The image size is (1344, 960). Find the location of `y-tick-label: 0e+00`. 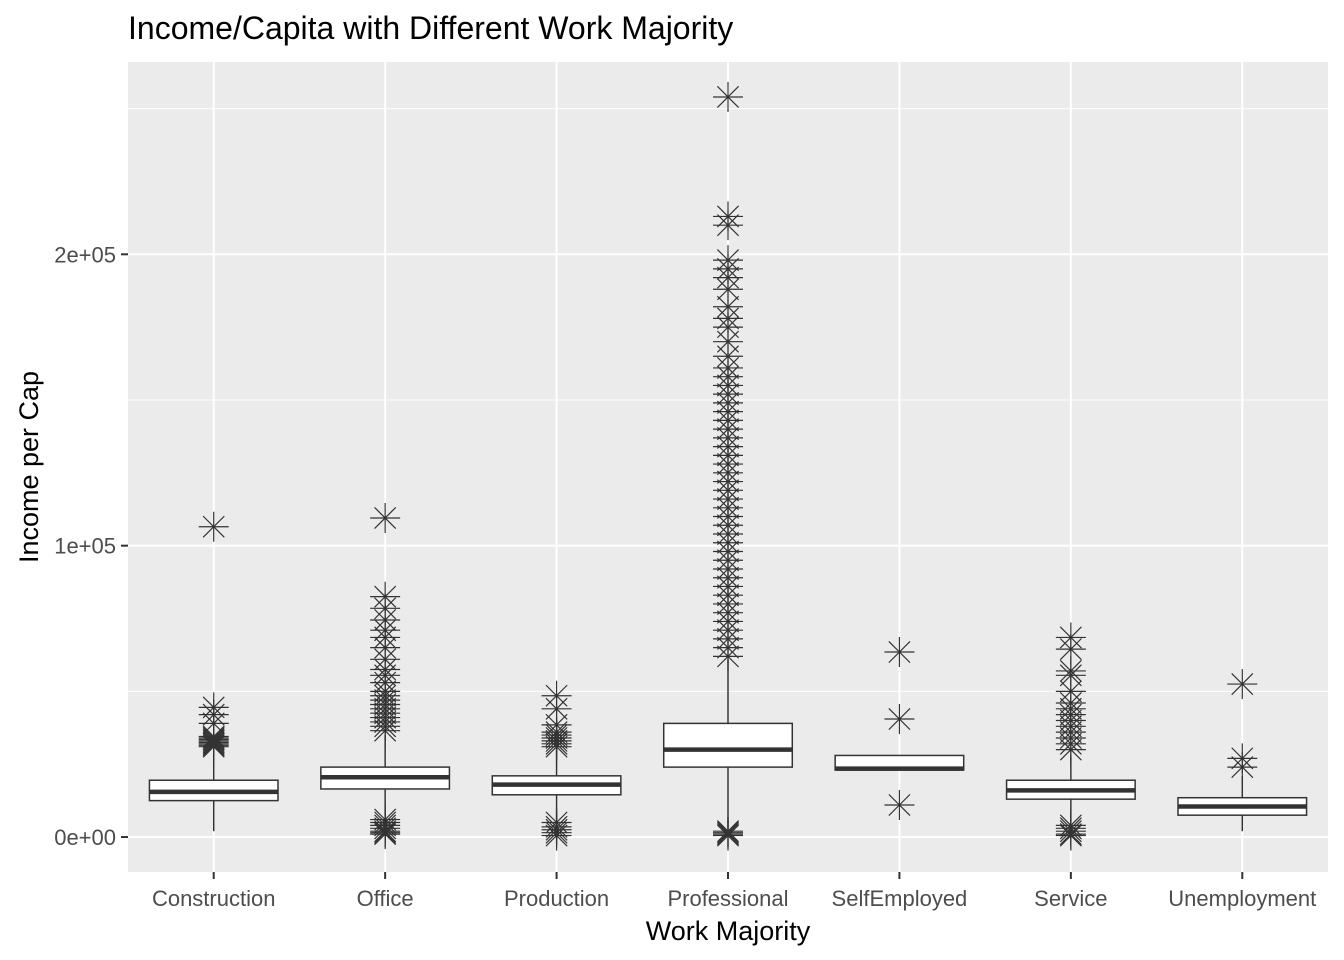

y-tick-label: 0e+00 is located at coordinates (85, 837).